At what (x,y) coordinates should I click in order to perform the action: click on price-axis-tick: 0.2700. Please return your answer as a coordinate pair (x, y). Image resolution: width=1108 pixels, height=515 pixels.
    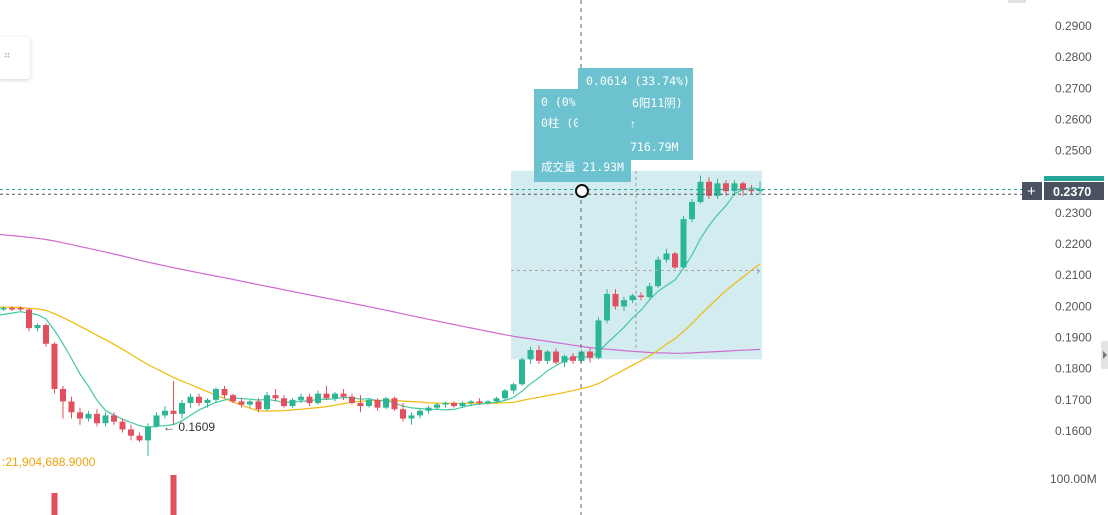
    Looking at the image, I should click on (1073, 88).